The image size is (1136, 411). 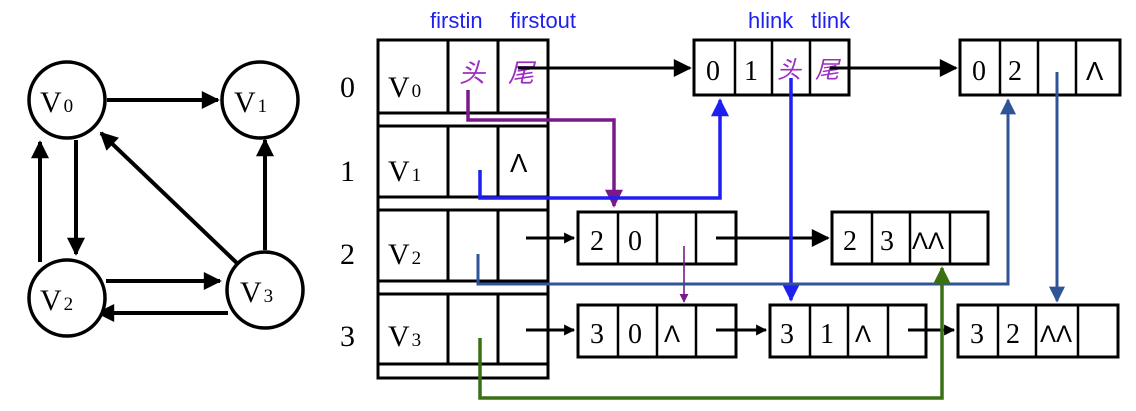 What do you see at coordinates (543, 20) in the screenshot?
I see `header-firstout: firstout` at bounding box center [543, 20].